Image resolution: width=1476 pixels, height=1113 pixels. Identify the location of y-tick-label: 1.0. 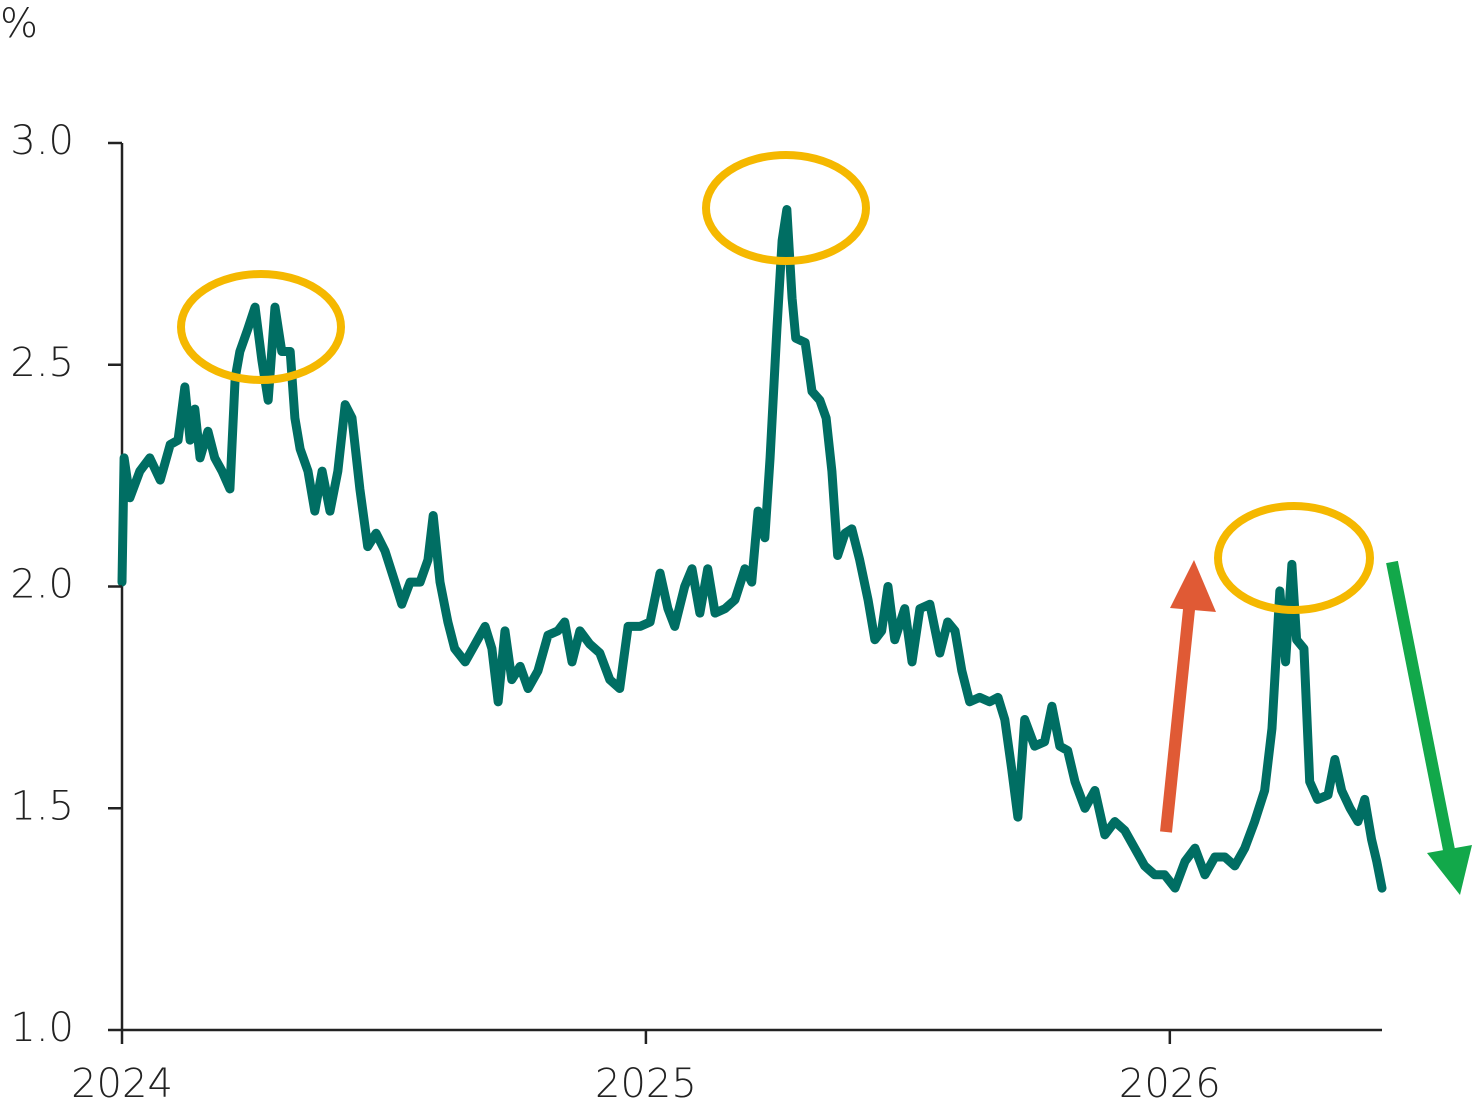
(42, 1028).